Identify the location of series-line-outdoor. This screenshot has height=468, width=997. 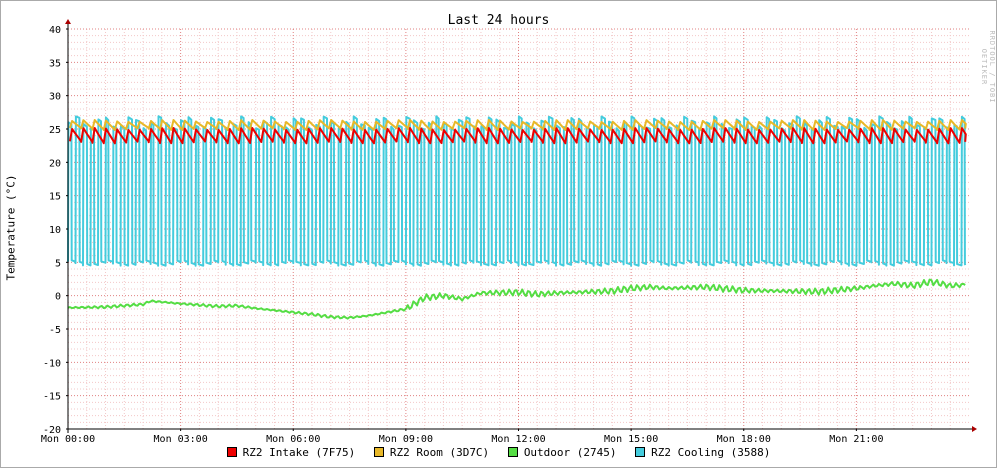
(516, 299).